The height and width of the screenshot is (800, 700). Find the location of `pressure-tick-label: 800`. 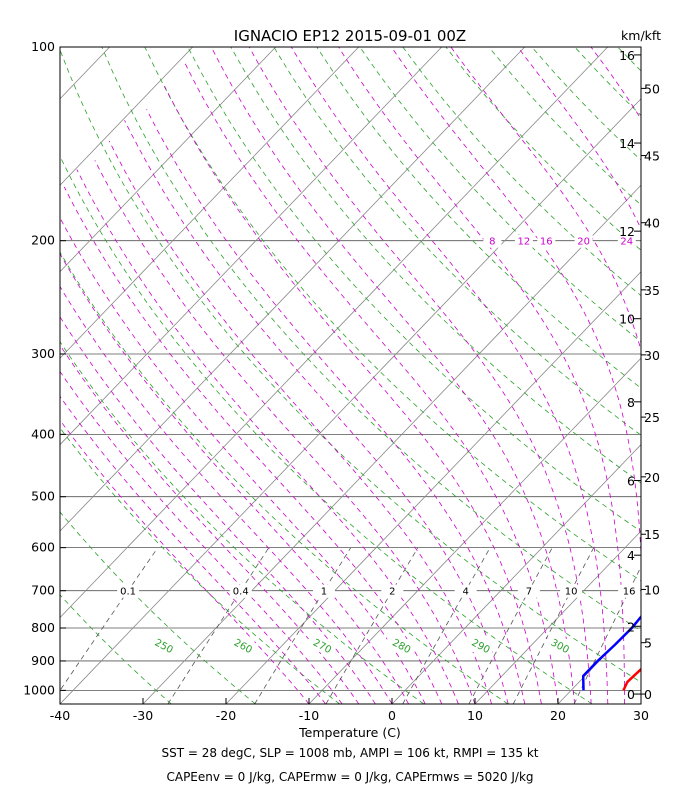

pressure-tick-label: 800 is located at coordinates (43, 627).